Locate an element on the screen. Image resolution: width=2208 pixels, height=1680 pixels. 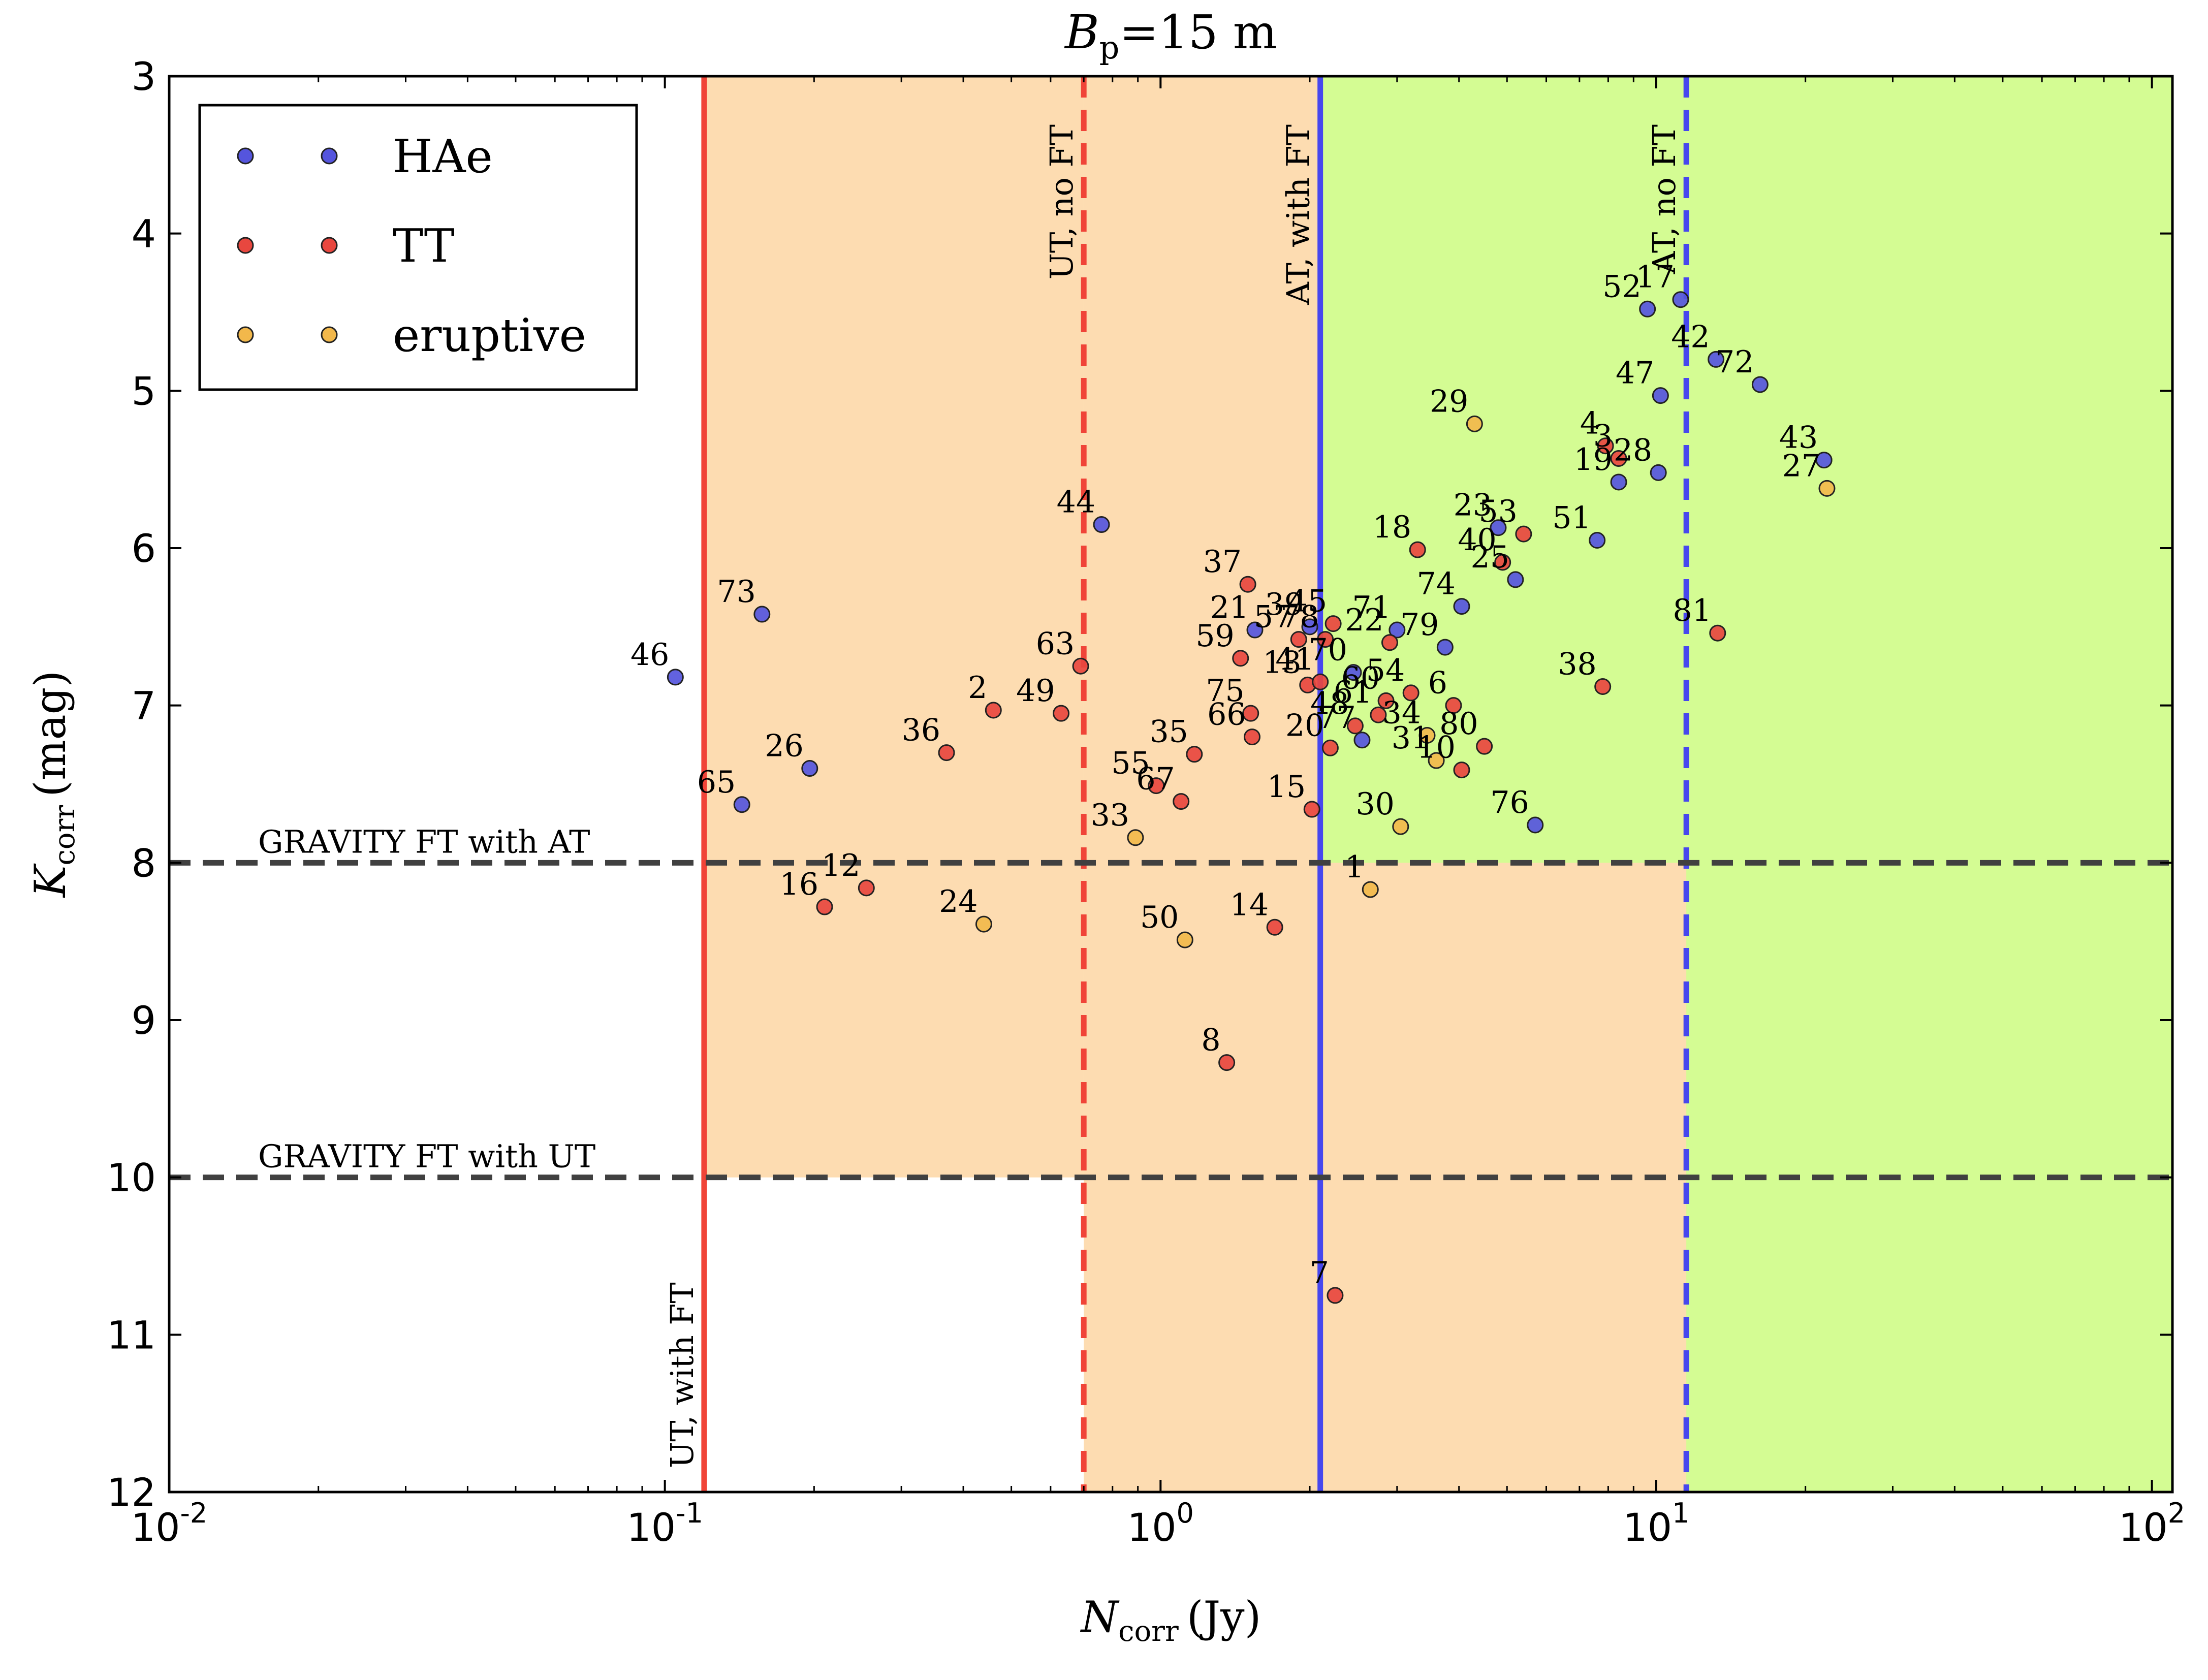
point-label-22: 22 is located at coordinates (1364, 620).